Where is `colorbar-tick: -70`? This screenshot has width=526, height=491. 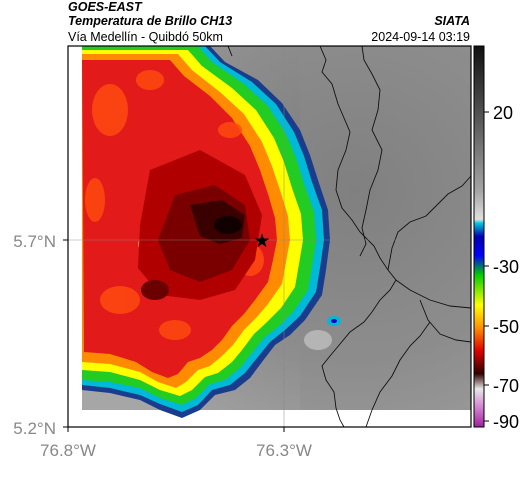
colorbar-tick: -70 is located at coordinates (506, 386).